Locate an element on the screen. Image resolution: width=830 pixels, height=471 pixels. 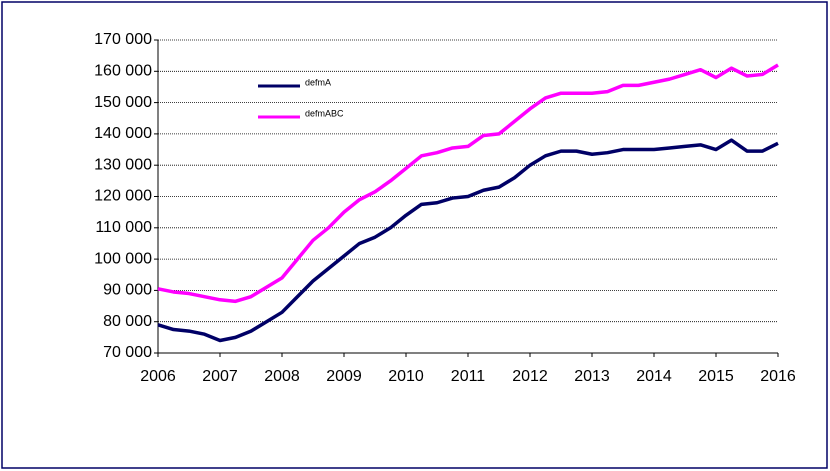
y-tick-label: 100 000 is located at coordinates (123, 258).